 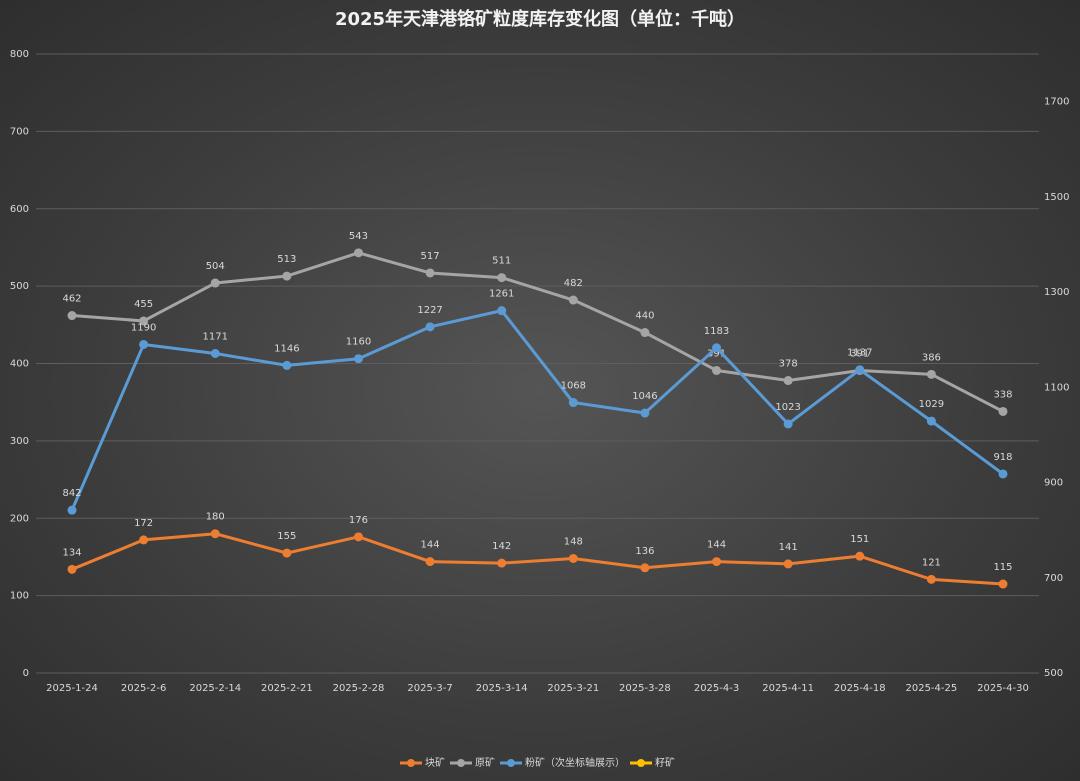 What do you see at coordinates (1056, 197) in the screenshot?
I see `y2-tick-label: 1500` at bounding box center [1056, 197].